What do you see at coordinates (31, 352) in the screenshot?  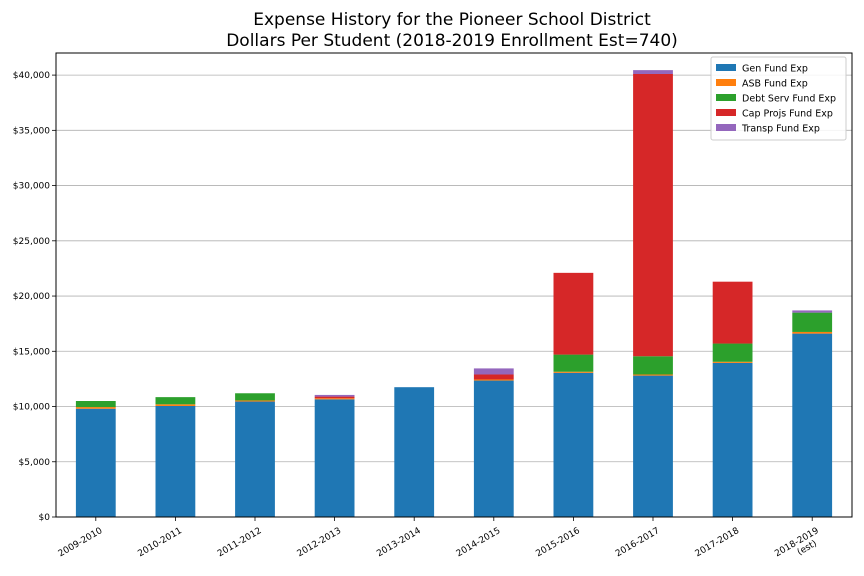 I see `y-tick-label: $15,000` at bounding box center [31, 352].